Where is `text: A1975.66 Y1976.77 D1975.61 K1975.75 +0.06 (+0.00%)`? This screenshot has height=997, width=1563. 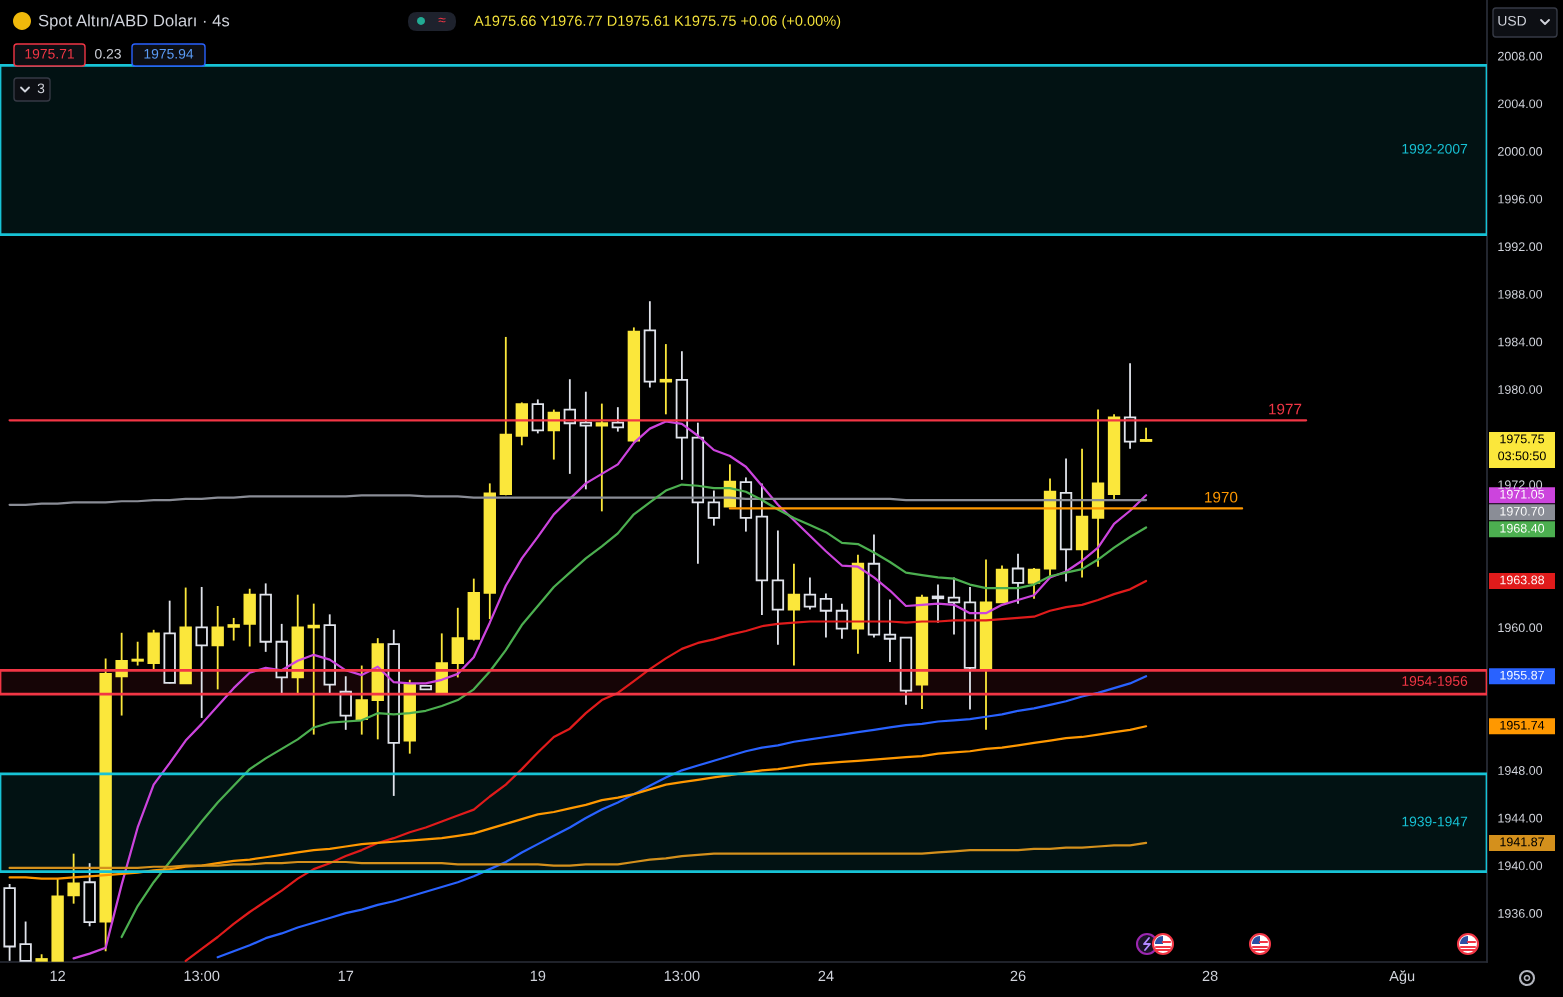
text: A1975.66 Y1976.77 D1975.61 K1975.75 +0.06 (+0.00%) is located at coordinates (657, 22).